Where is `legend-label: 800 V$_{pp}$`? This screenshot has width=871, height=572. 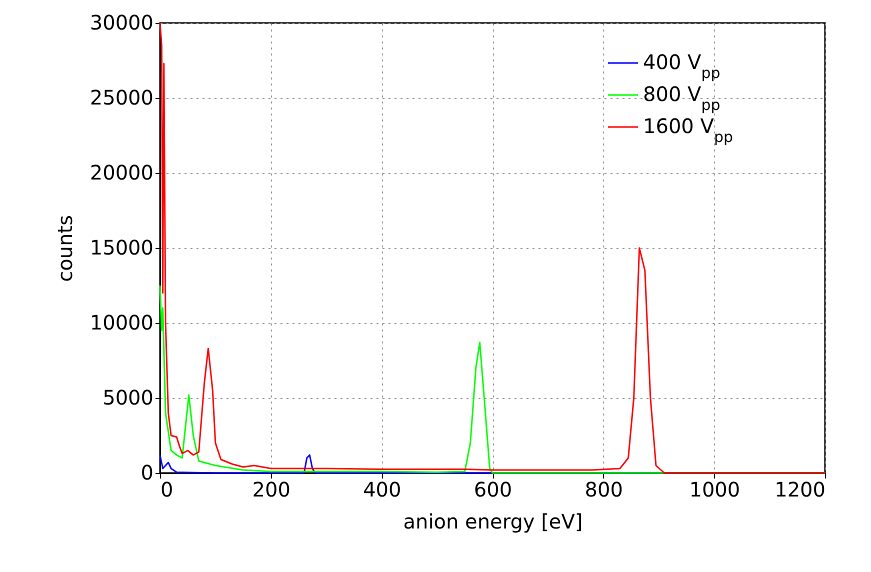
legend-label: 800 V$_{pp}$ is located at coordinates (681, 98).